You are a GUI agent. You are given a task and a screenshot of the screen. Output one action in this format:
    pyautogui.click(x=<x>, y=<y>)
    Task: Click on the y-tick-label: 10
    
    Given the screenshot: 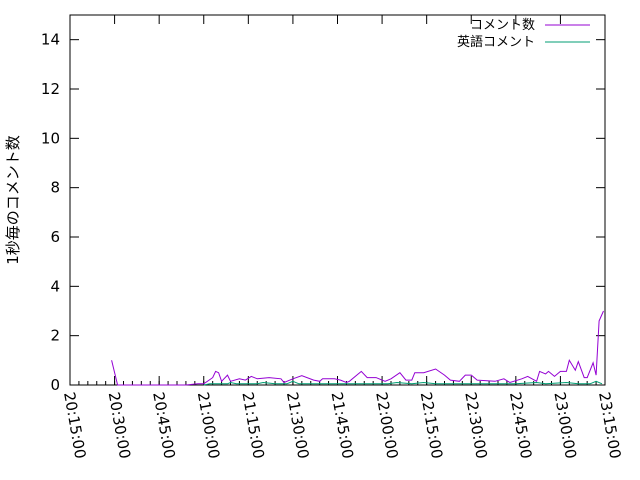 What is the action you would take?
    pyautogui.click(x=50, y=138)
    